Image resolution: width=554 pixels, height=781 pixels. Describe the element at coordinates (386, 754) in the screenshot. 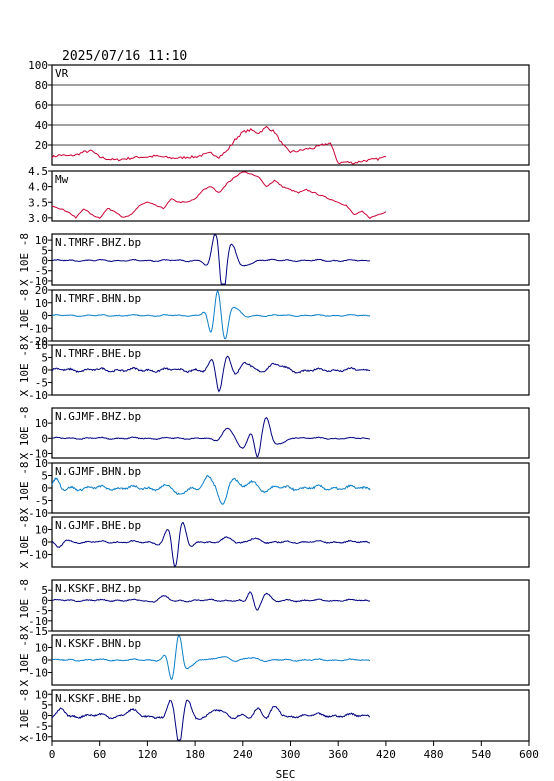

I see `x-tick-label: 420` at that location.